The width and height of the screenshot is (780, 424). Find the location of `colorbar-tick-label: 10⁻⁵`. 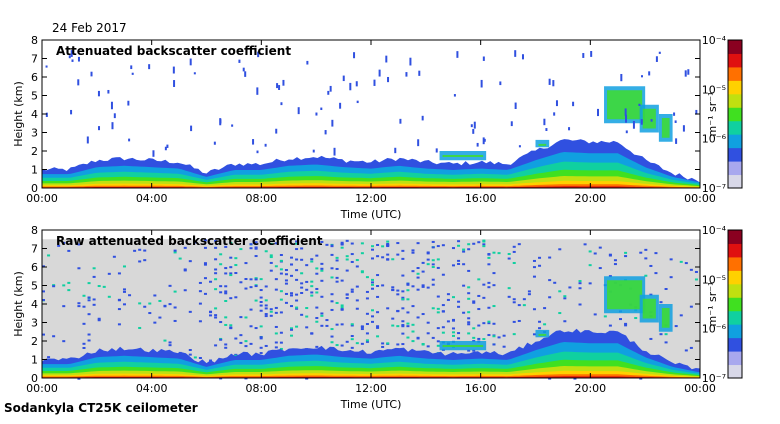

colorbar-tick-label: 10⁻⁵ is located at coordinates (714, 89).